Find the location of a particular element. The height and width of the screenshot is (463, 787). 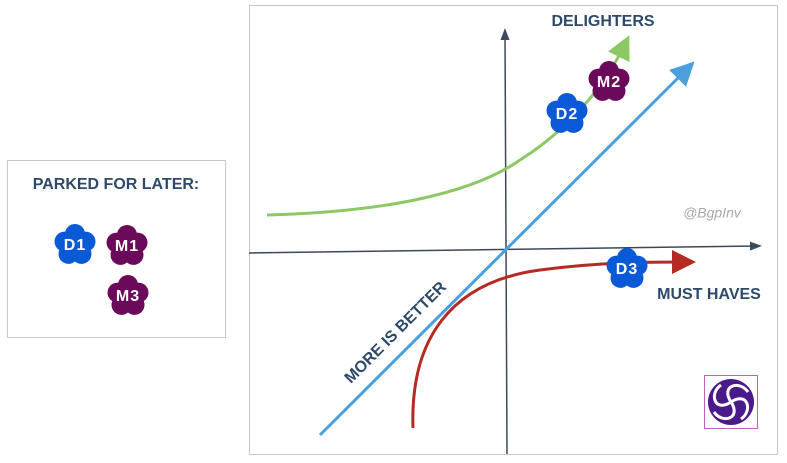

token: D2 is located at coordinates (567, 113).